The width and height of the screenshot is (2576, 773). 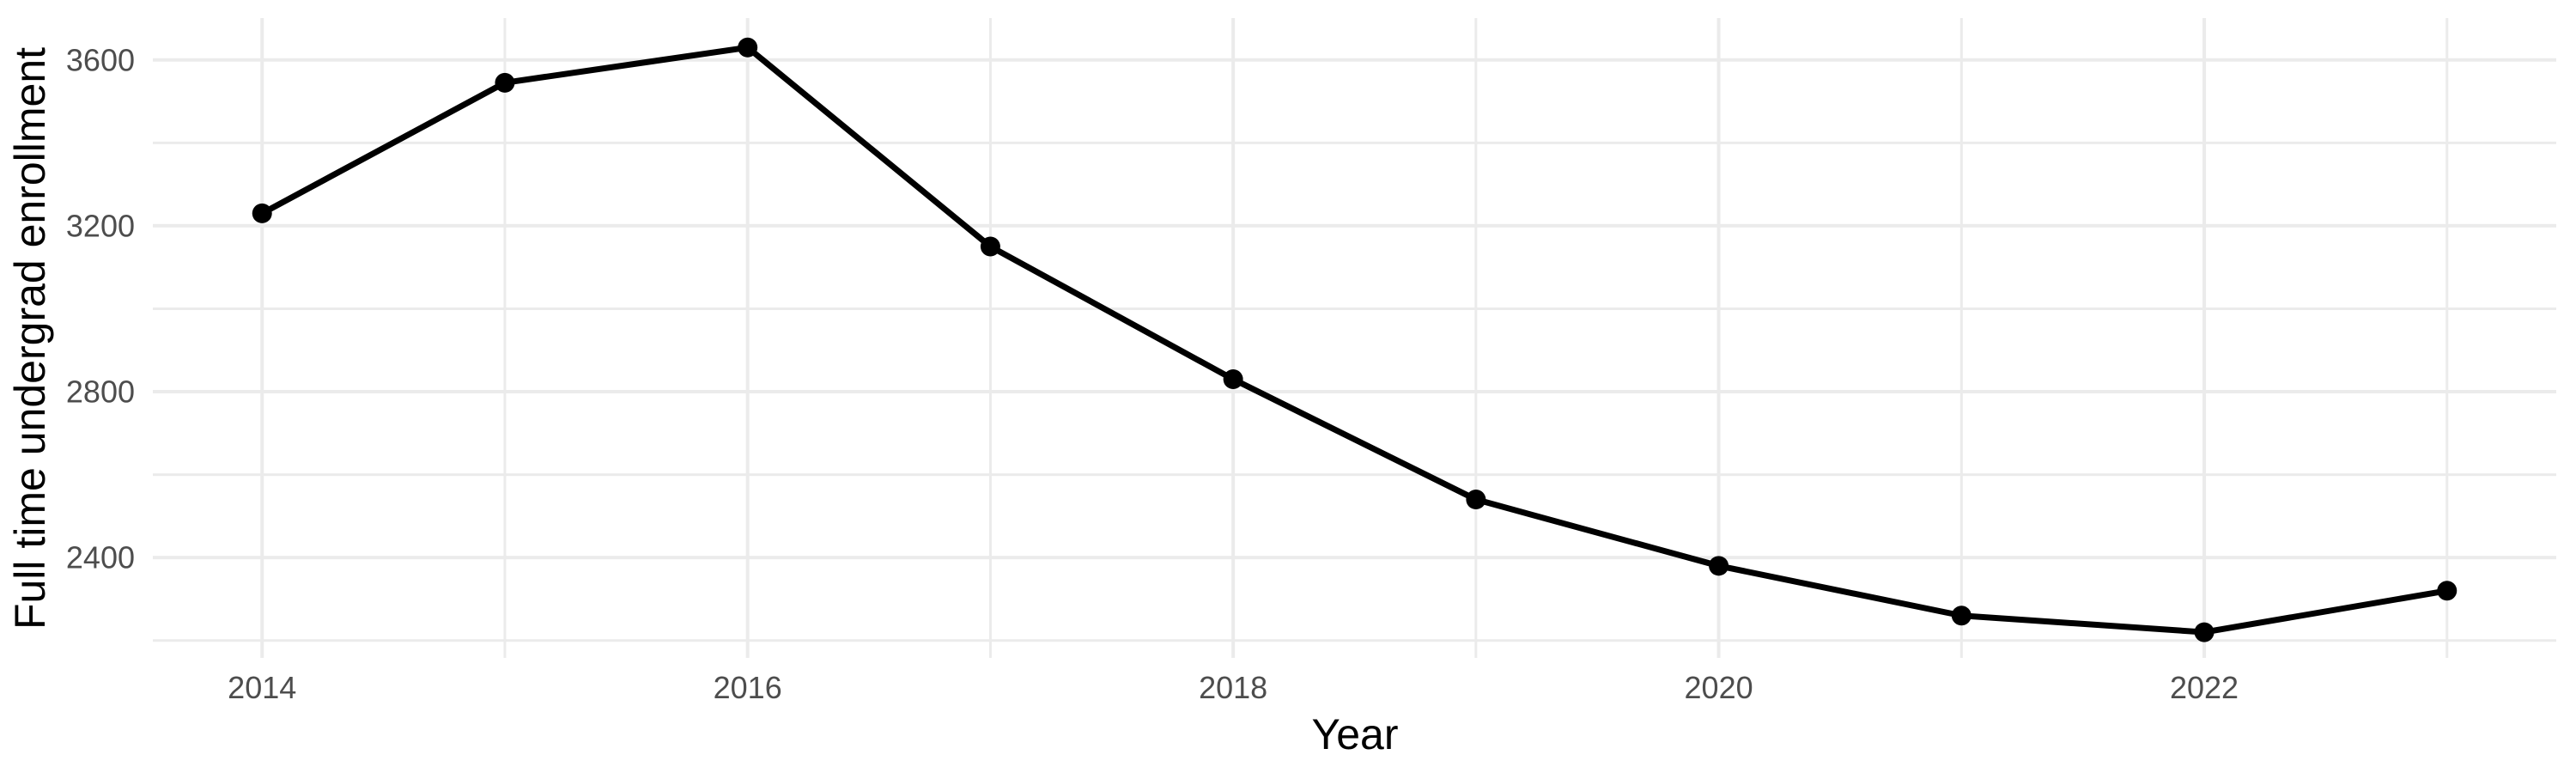 I want to click on data-point-2019, so click(x=1476, y=500).